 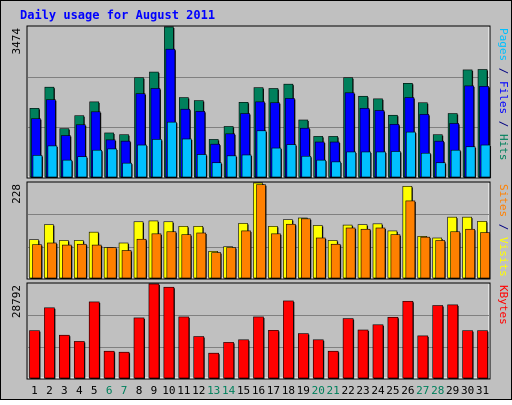 I want to click on x-label-day-27: 27, so click(x=422, y=390).